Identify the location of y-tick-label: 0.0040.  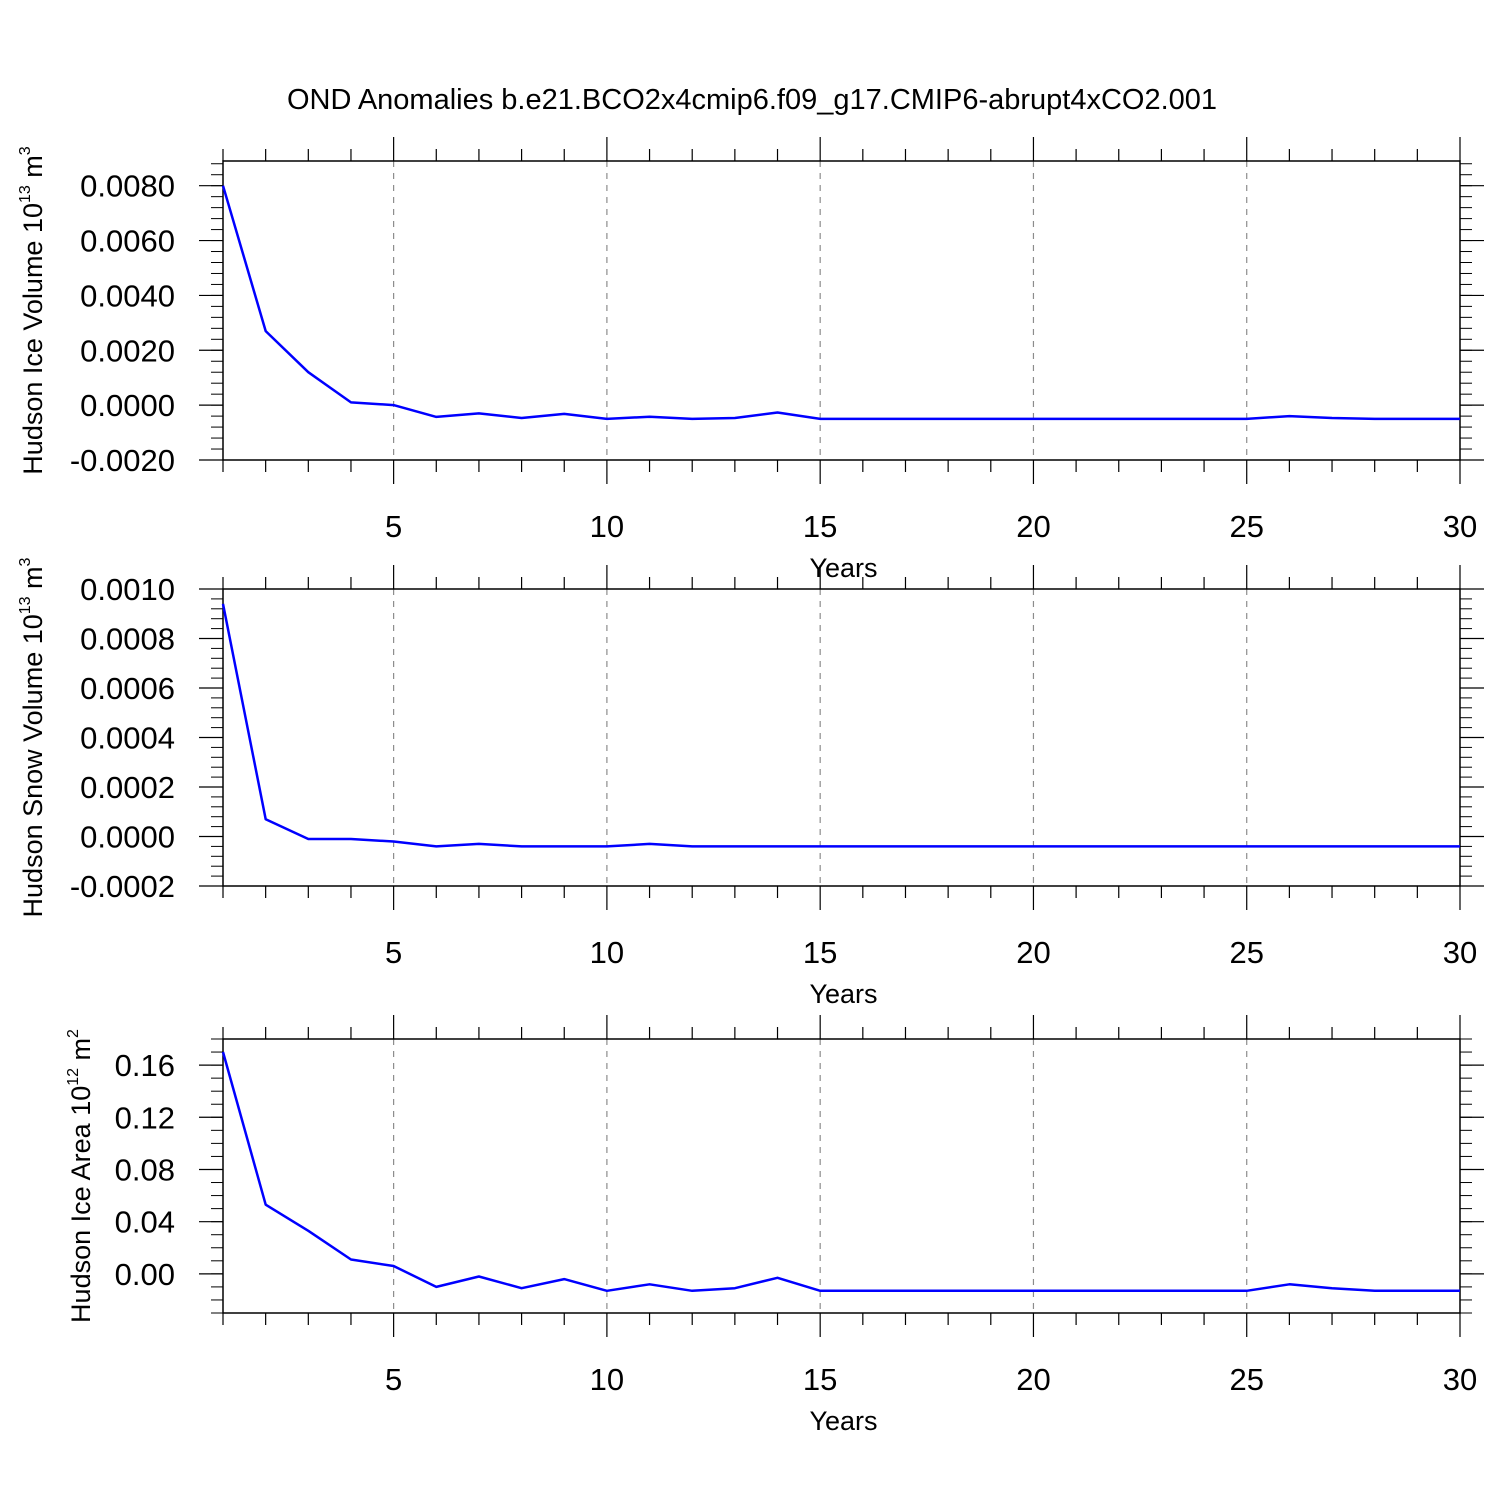
(127, 295).